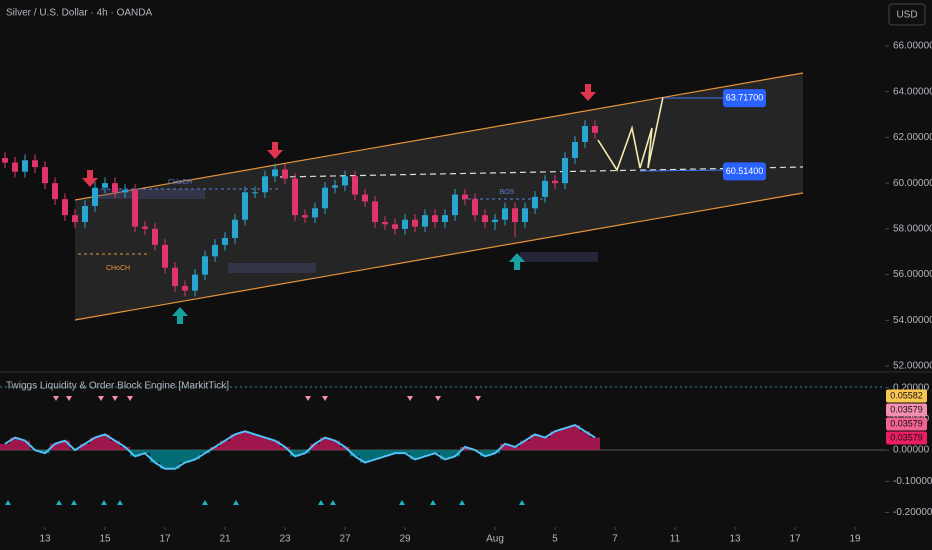 This screenshot has width=932, height=550. Describe the element at coordinates (912, 183) in the screenshot. I see `y-tick-label: 60.00000` at that location.